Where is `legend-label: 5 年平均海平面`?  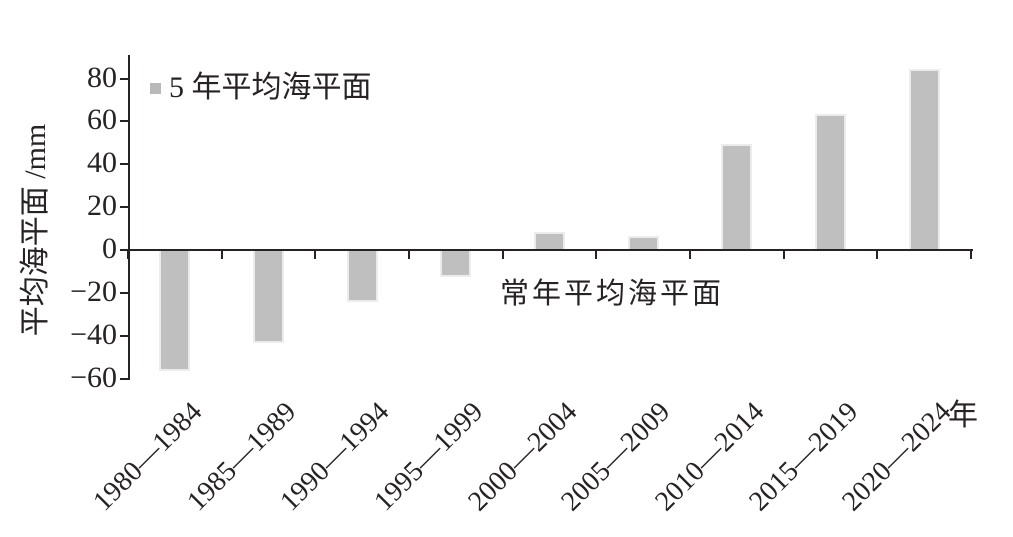
legend-label: 5 年平均海平面 is located at coordinates (270, 87).